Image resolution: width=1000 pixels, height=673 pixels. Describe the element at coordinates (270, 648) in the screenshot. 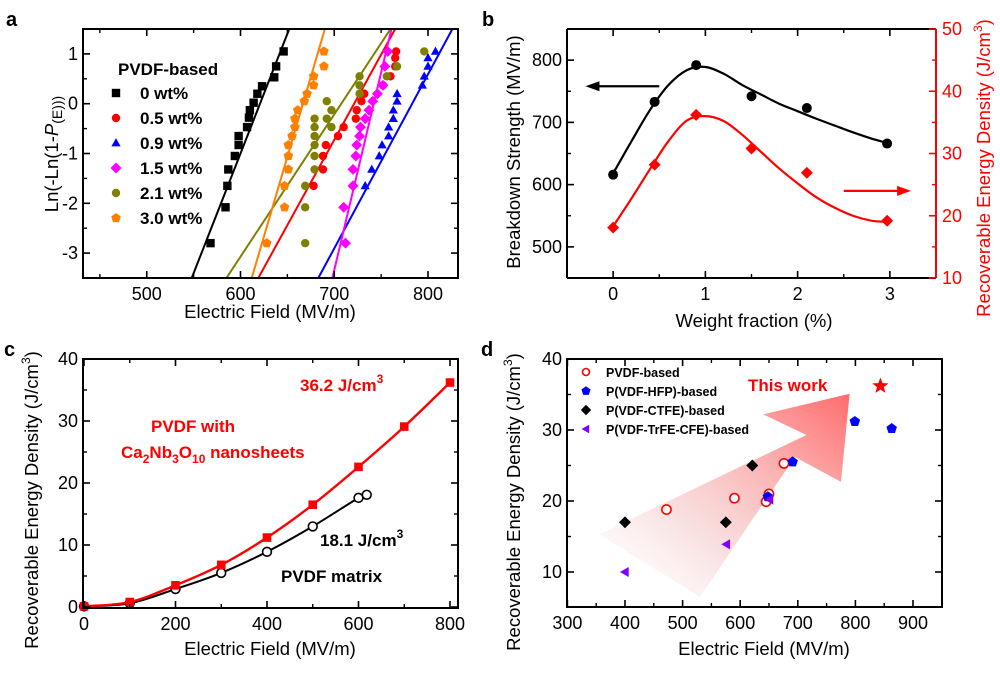

I see `panel-c-x-axis-title: Electric Field (MV/m)` at that location.